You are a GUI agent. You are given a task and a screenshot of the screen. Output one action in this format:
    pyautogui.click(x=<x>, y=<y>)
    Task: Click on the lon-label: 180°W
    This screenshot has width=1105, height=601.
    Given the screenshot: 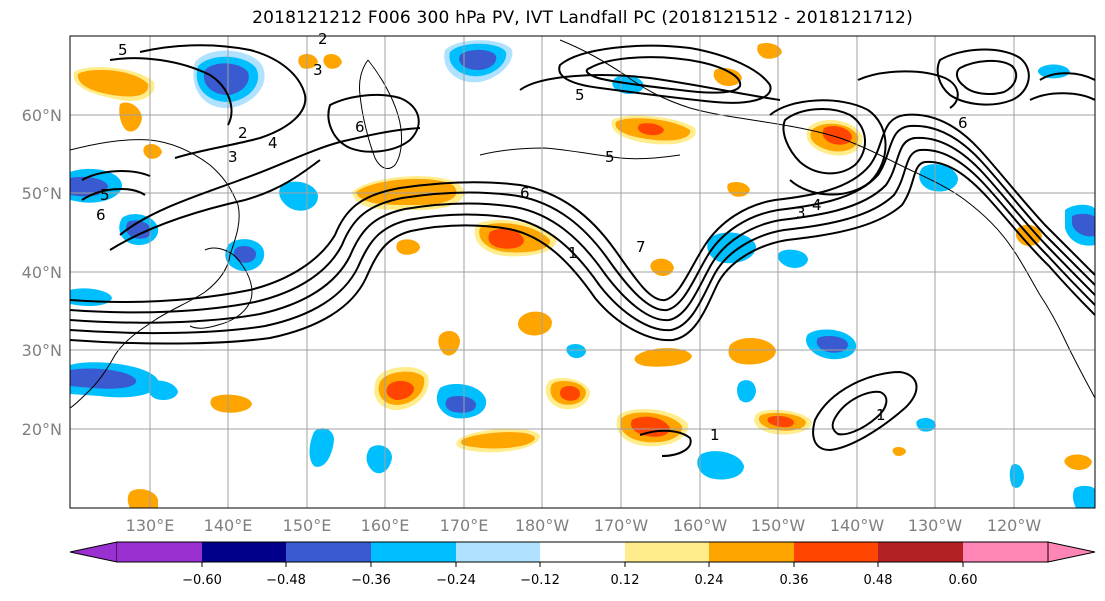 What is the action you would take?
    pyautogui.click(x=542, y=525)
    